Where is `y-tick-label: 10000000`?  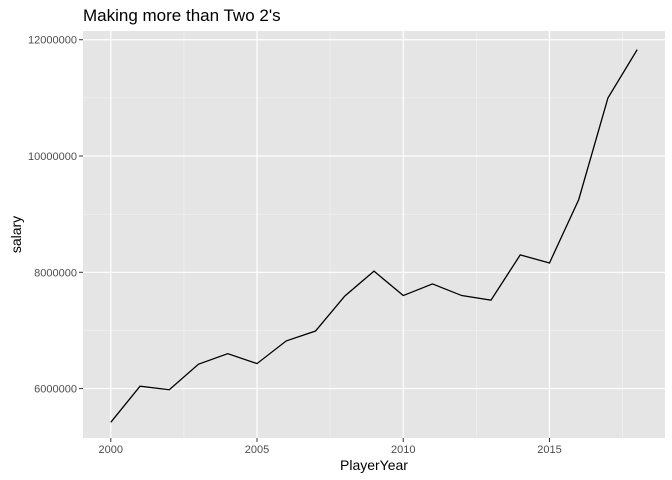 y-tick-label: 10000000 is located at coordinates (52, 157).